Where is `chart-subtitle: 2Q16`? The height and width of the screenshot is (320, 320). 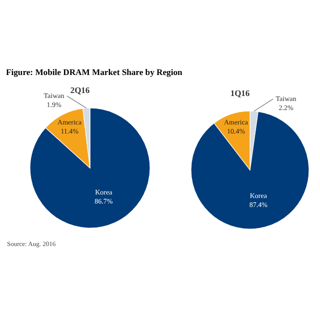 chart-subtitle: 2Q16 is located at coordinates (80, 90).